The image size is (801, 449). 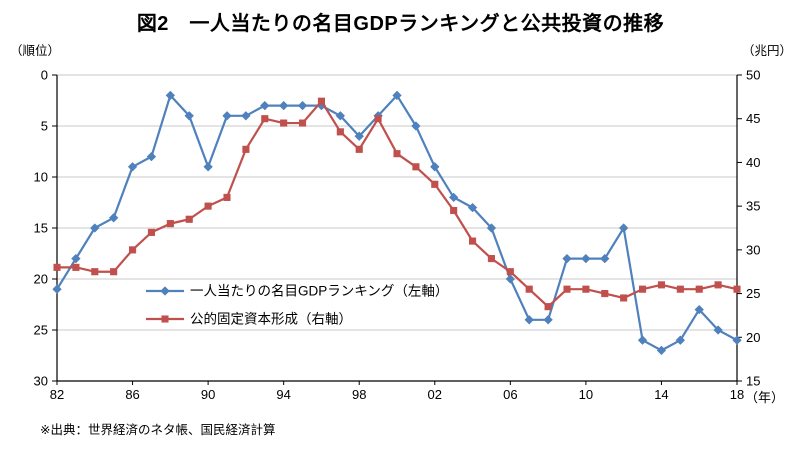 I want to click on right-axis-unit-label: （兆円）, so click(x=767, y=51).